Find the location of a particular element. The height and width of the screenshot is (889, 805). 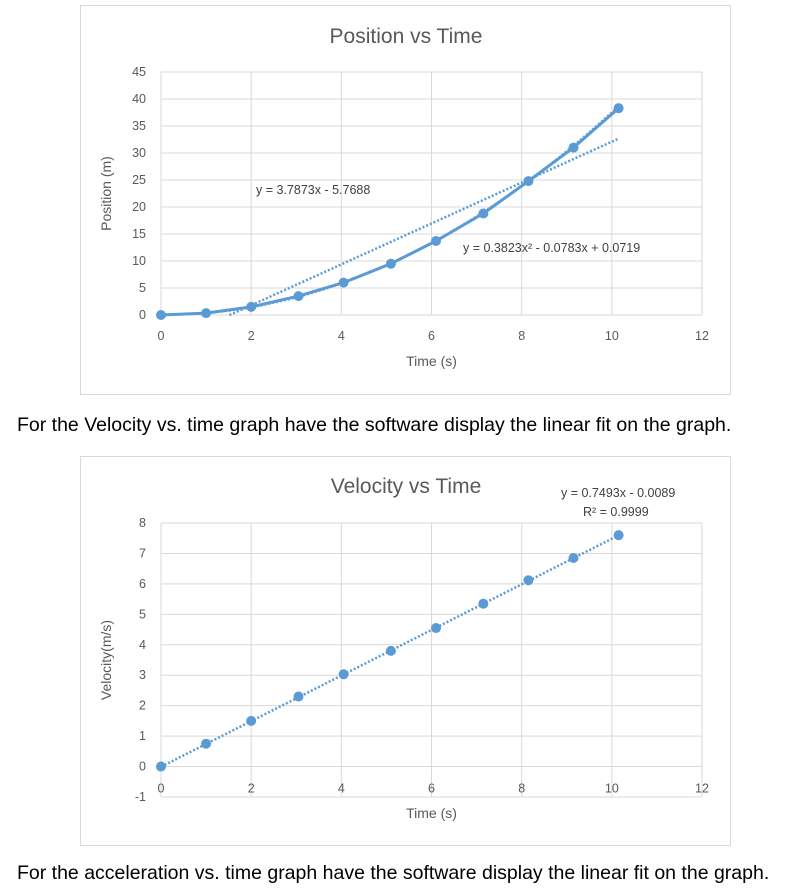

y-axis-title: Velocity(m/s) is located at coordinates (106, 660).